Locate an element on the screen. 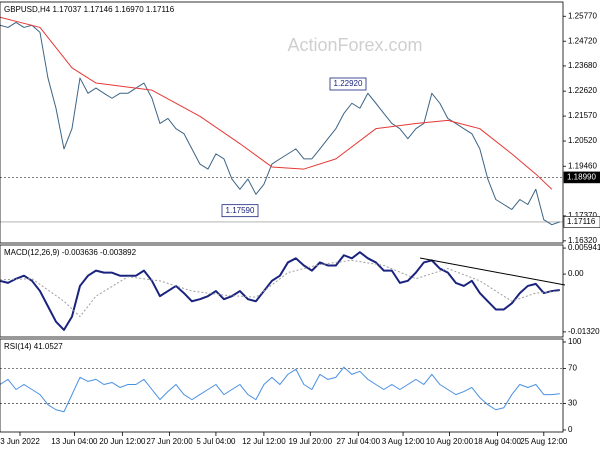  panel-title: MACD(12,26,9) -0.003636 -0.003892 is located at coordinates (70, 252).